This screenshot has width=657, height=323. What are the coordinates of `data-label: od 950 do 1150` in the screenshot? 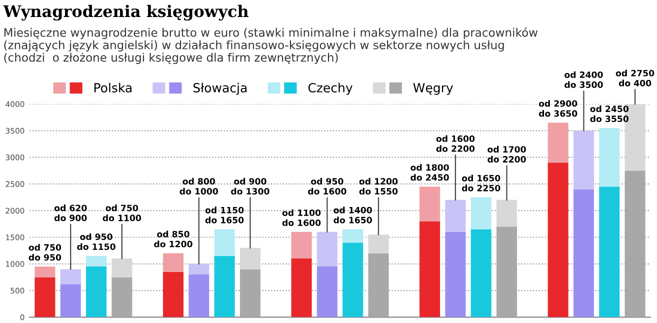 It's located at (96, 241).